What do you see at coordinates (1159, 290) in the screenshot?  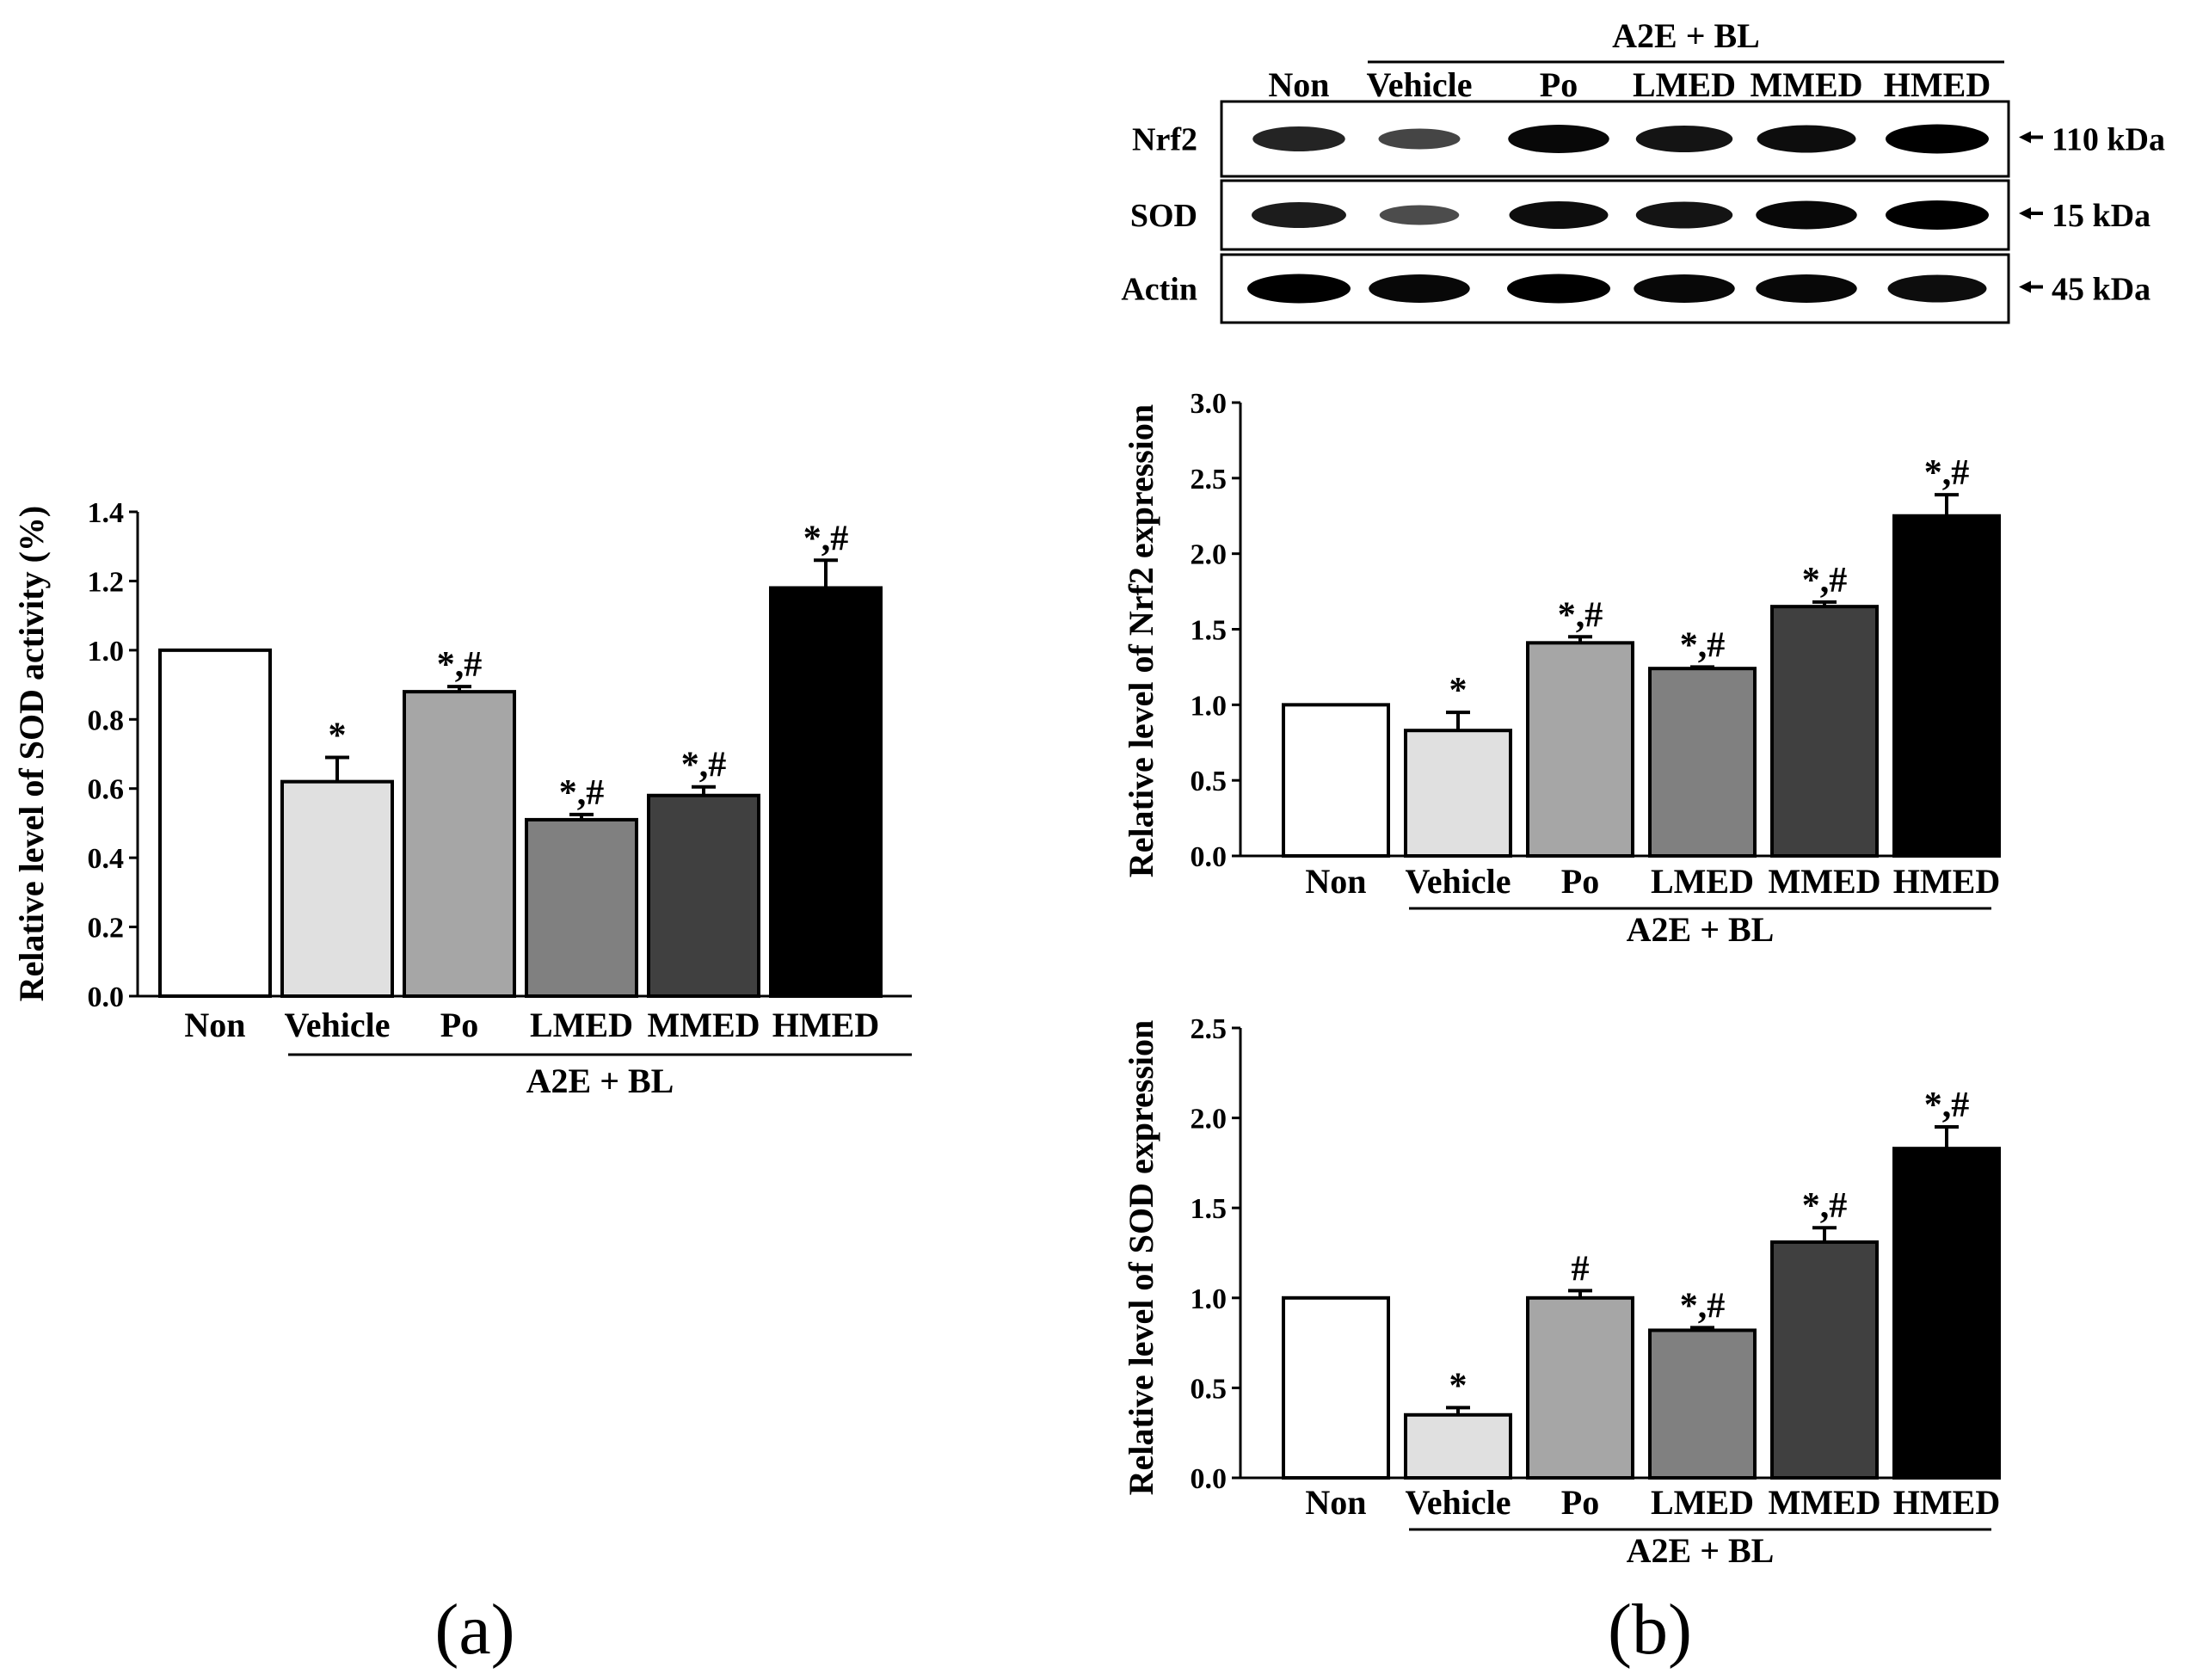 I see `blot-protein-label: Actin` at bounding box center [1159, 290].